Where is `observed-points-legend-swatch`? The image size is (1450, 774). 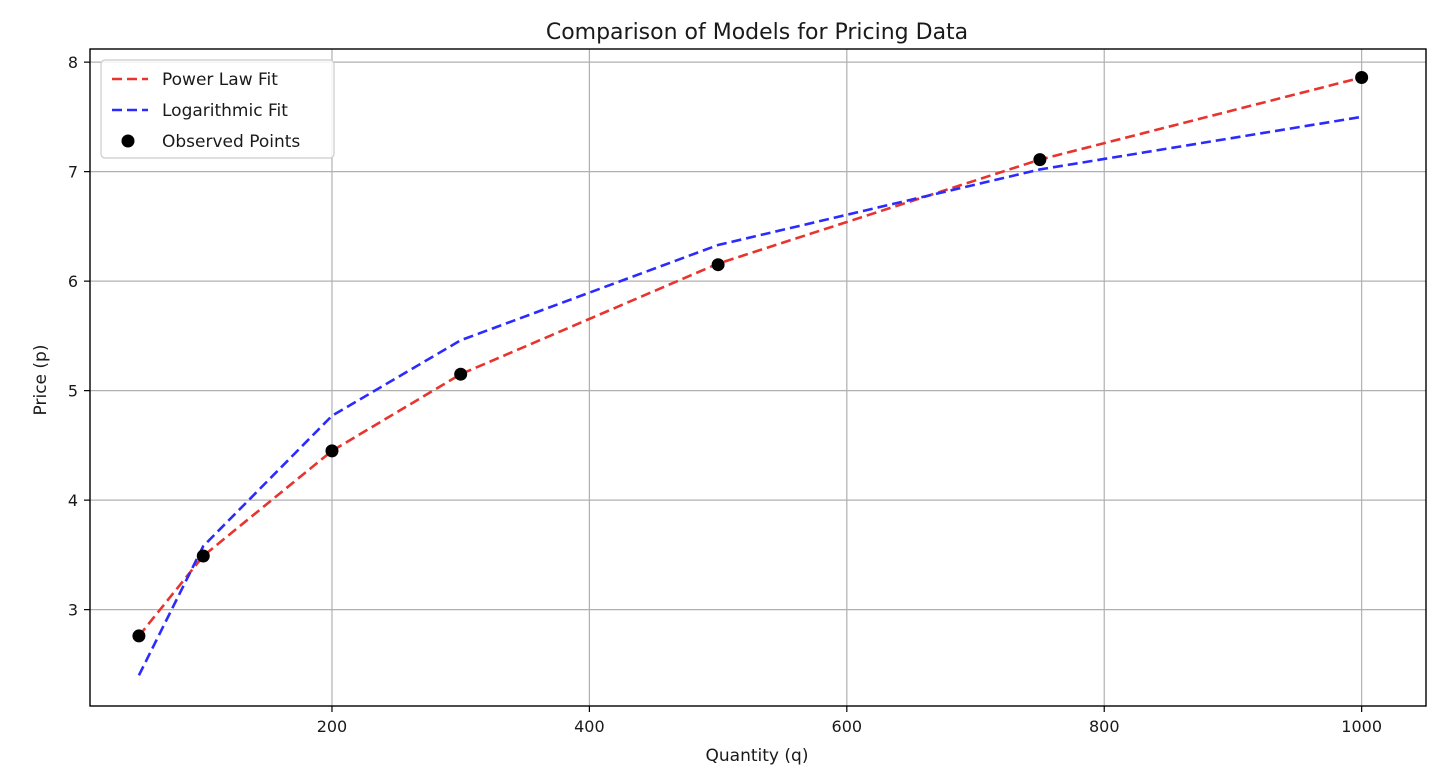
observed-points-legend-swatch is located at coordinates (128, 141).